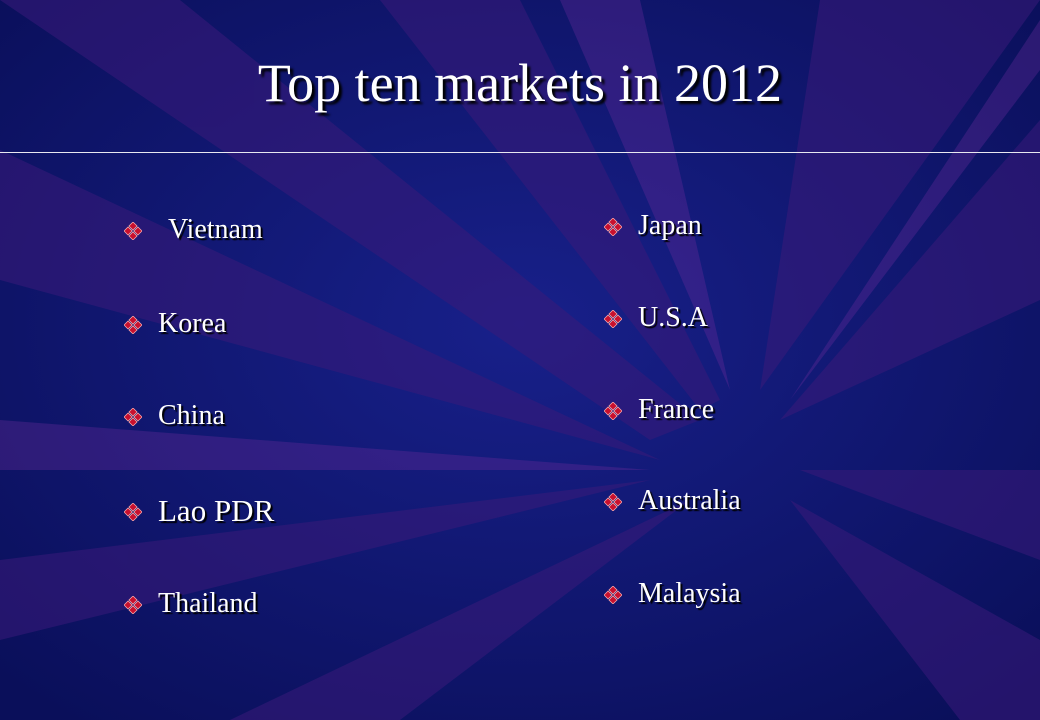 This screenshot has height=720, width=1040. I want to click on title-rule, so click(520, 152).